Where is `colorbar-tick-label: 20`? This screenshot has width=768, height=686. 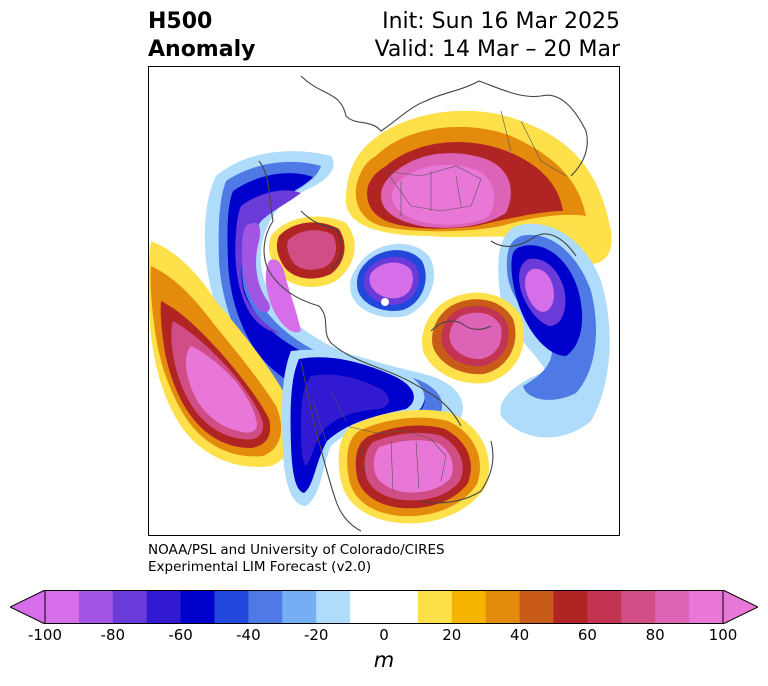 colorbar-tick-label: 20 is located at coordinates (452, 635).